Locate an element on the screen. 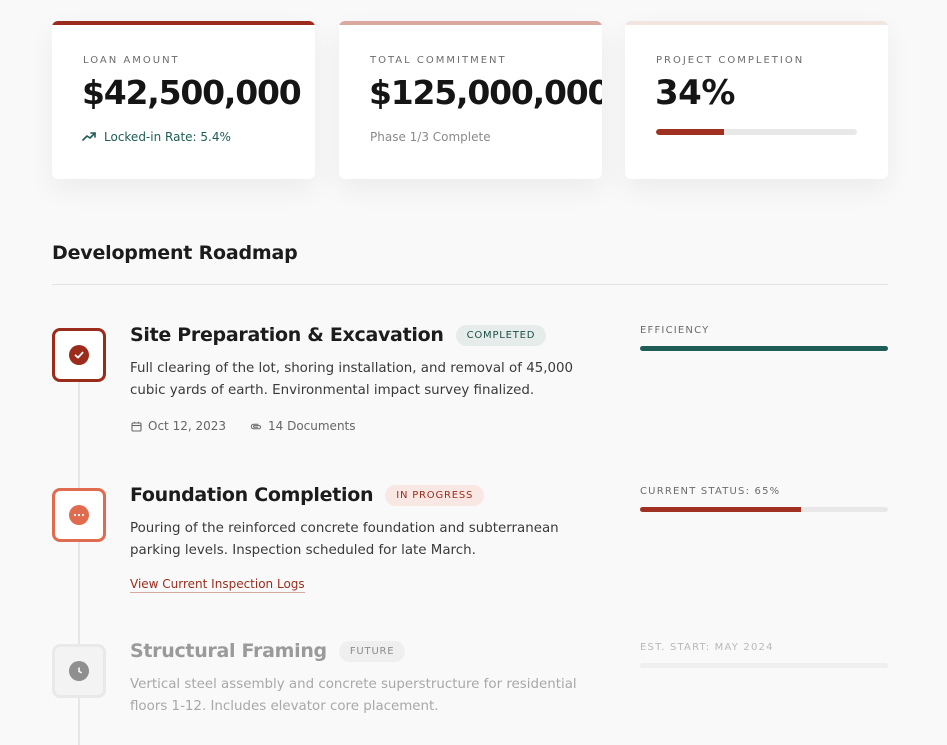 This screenshot has height=745, width=947. milestone-title: Structural Framing is located at coordinates (228, 651).